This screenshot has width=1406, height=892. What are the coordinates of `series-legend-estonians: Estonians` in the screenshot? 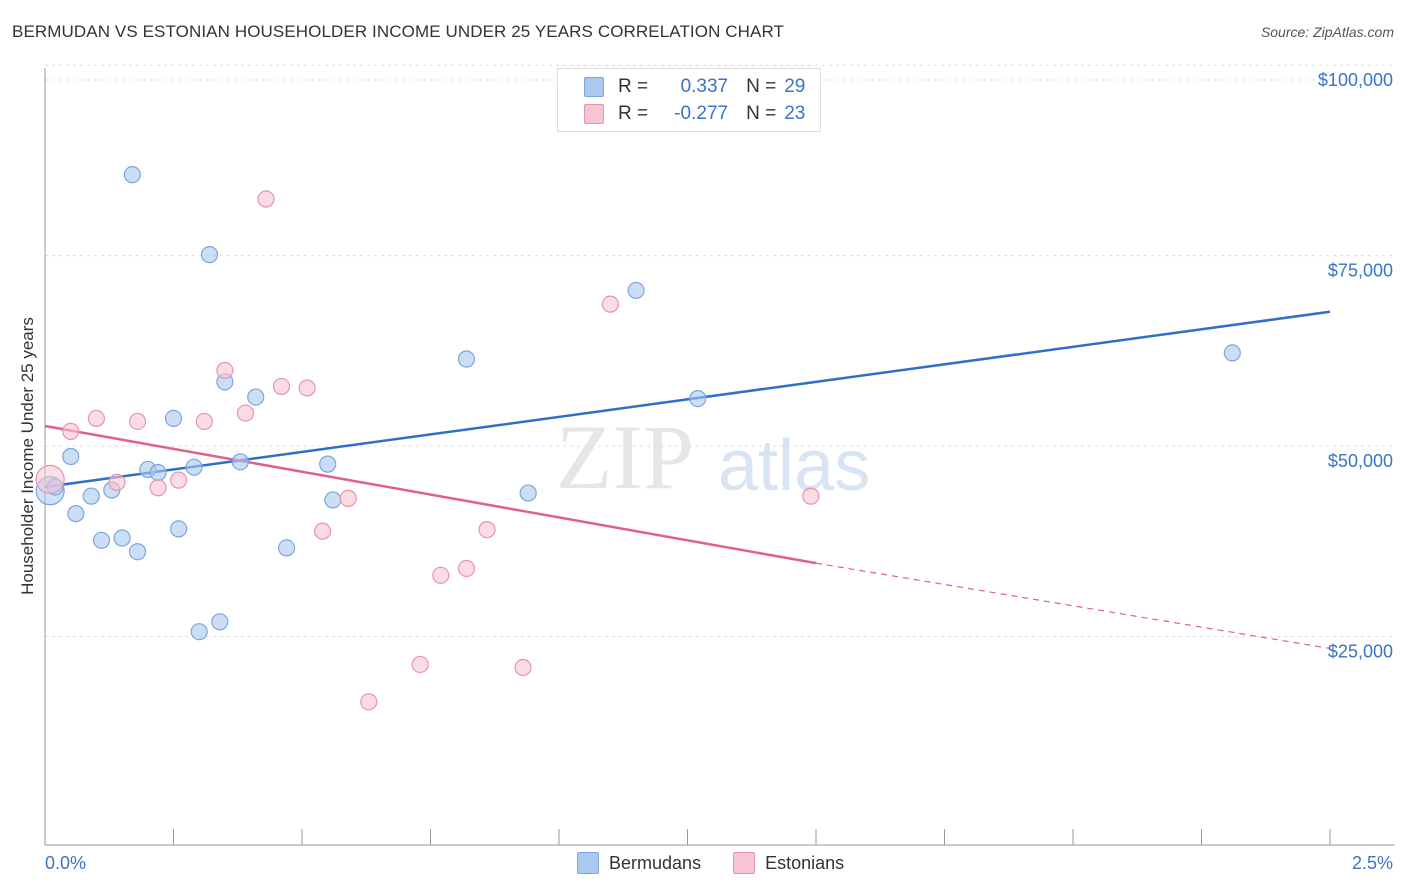 It's located at (788, 863).